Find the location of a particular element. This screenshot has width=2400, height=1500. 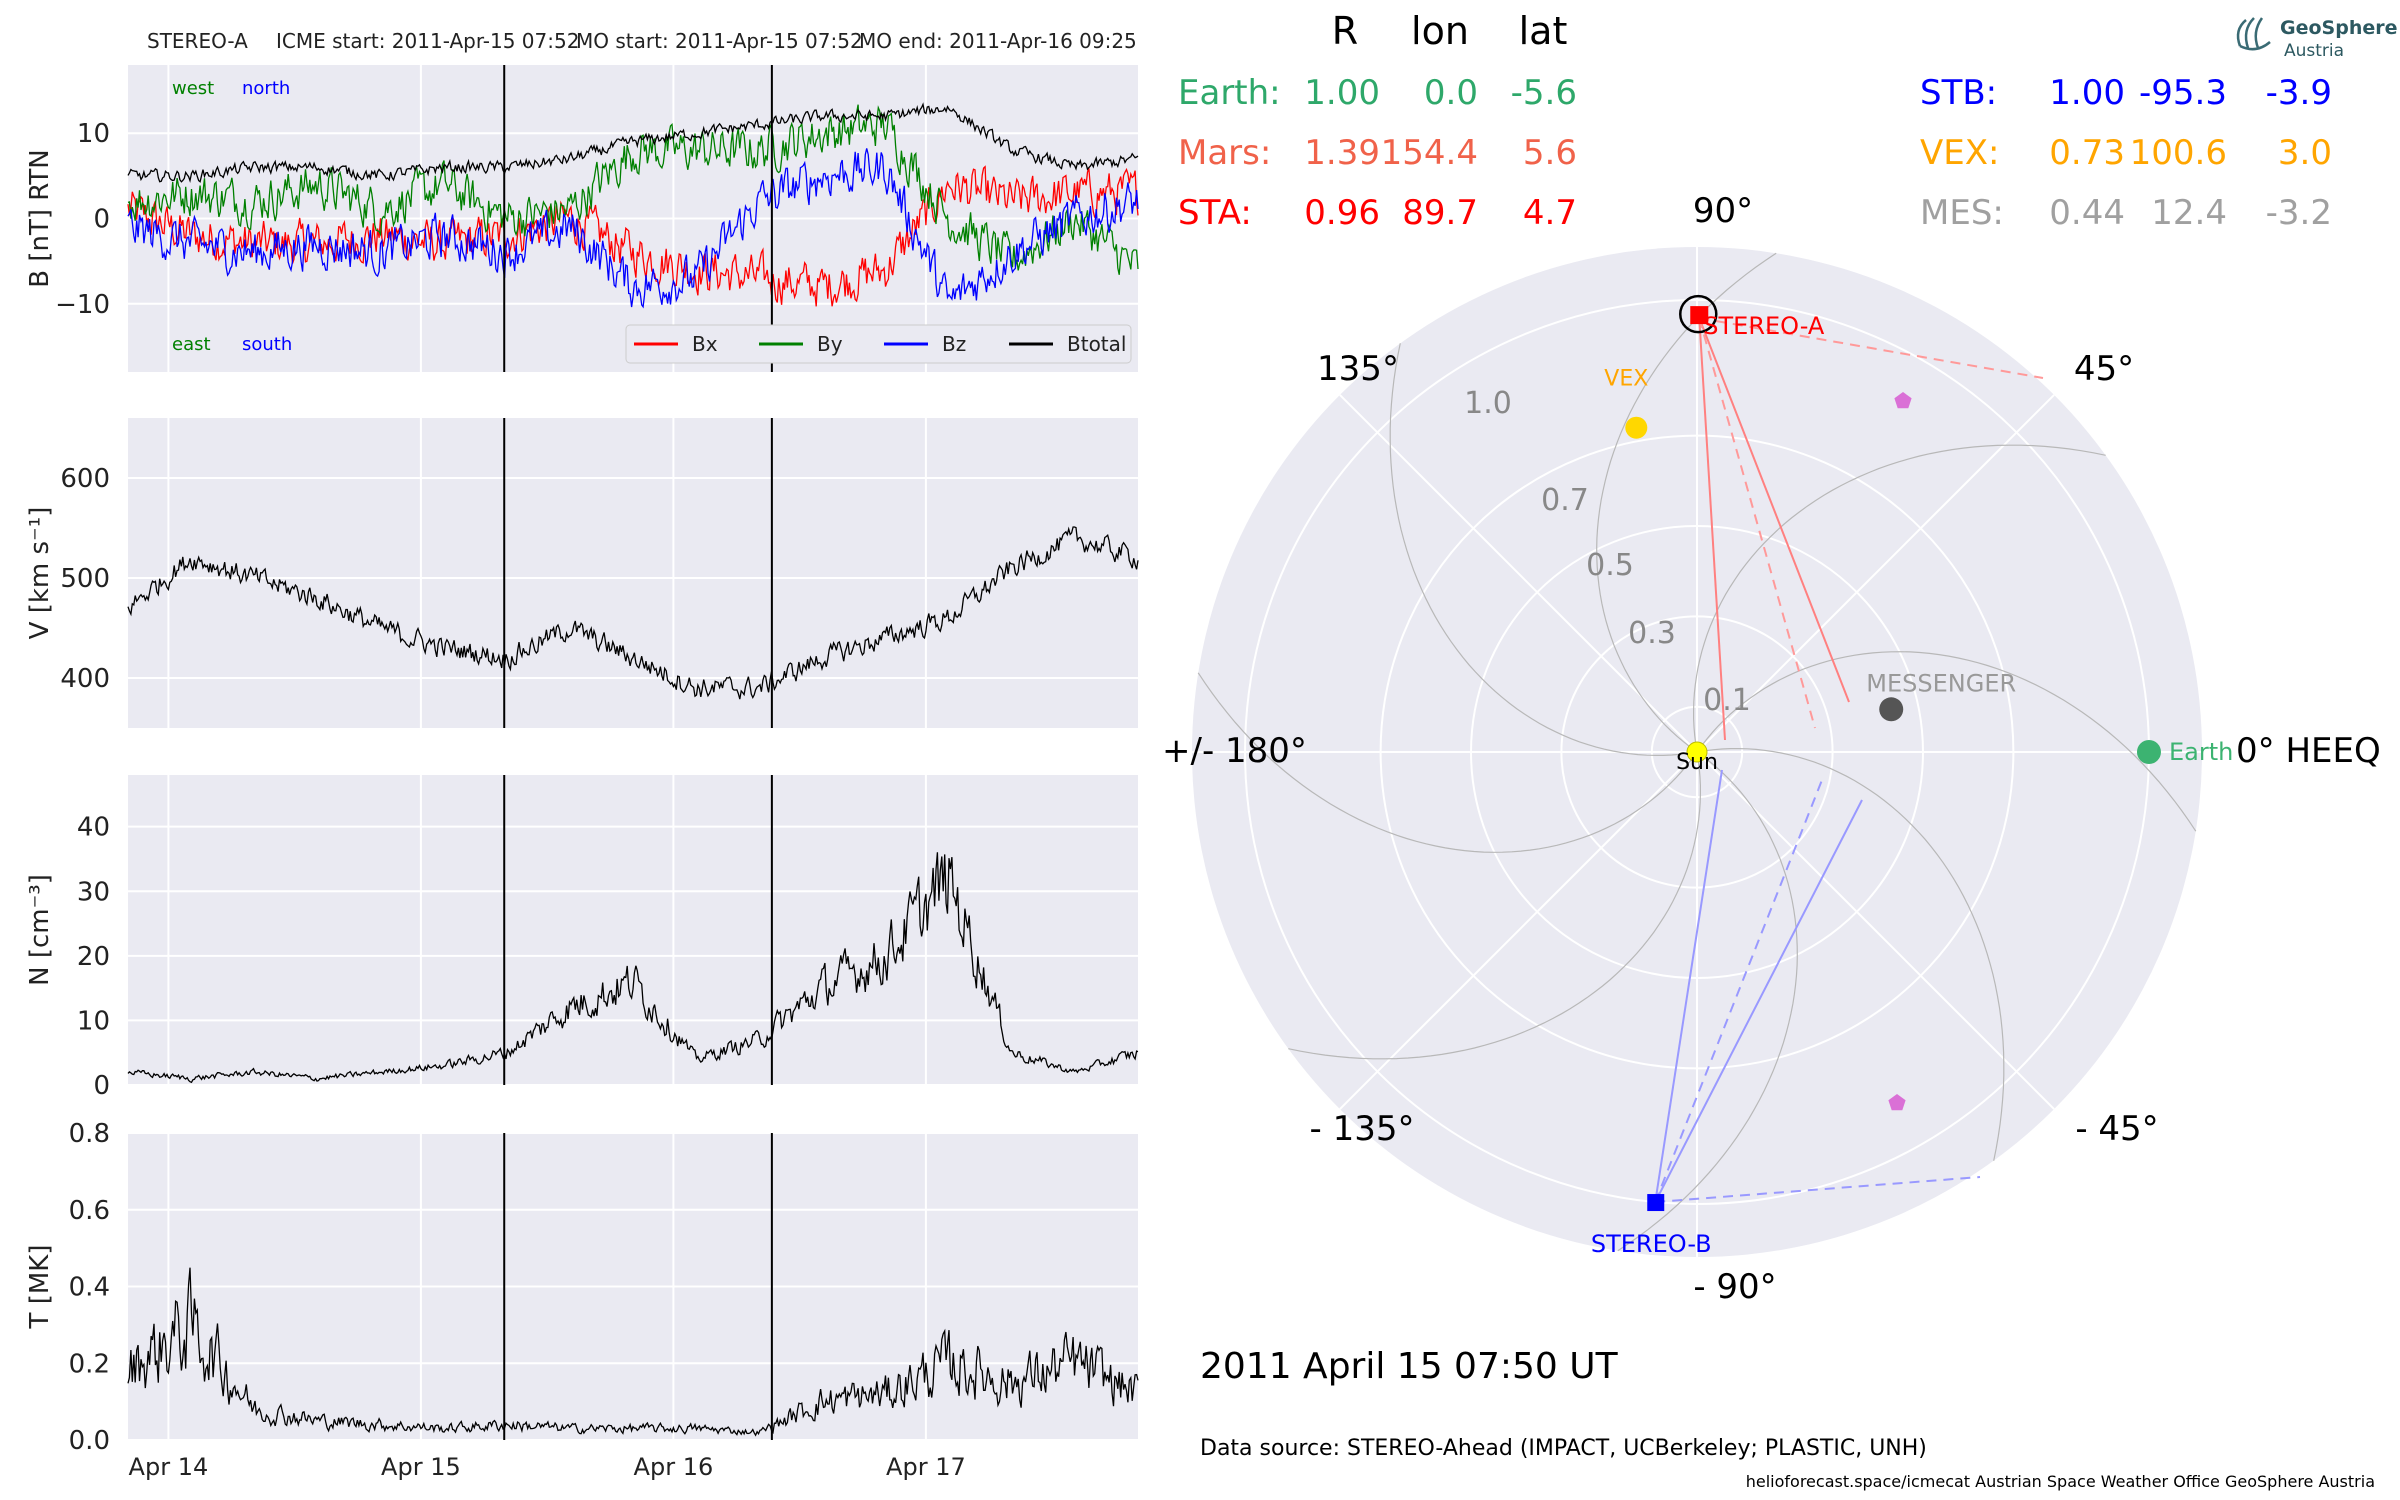

left-row-r: 0.96 is located at coordinates (1342, 213).